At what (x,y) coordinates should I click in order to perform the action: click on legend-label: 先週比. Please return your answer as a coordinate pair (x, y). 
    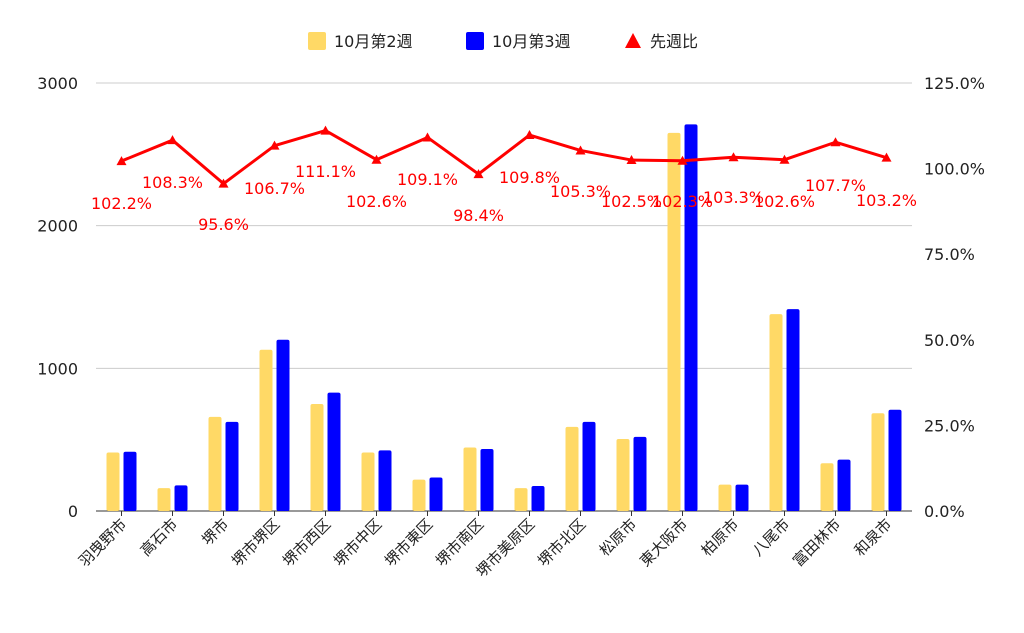
    Looking at the image, I should click on (674, 41).